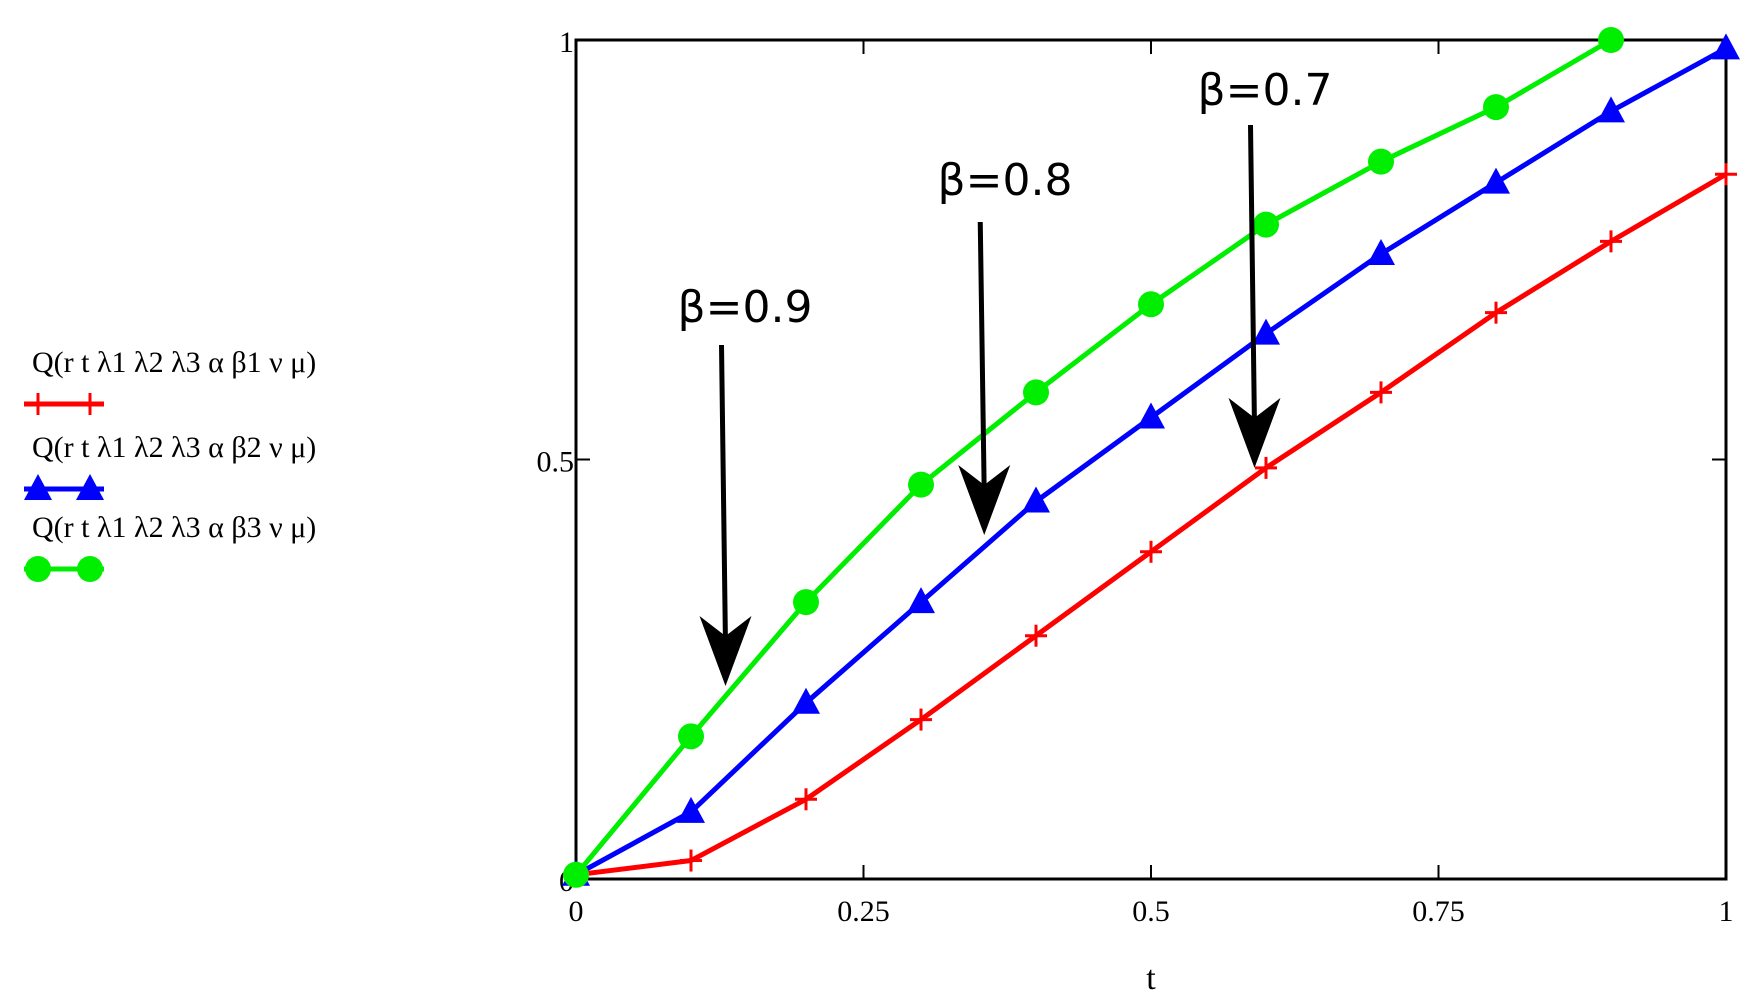 The height and width of the screenshot is (1001, 1759). What do you see at coordinates (576, 911) in the screenshot?
I see `x-tick-label: 0` at bounding box center [576, 911].